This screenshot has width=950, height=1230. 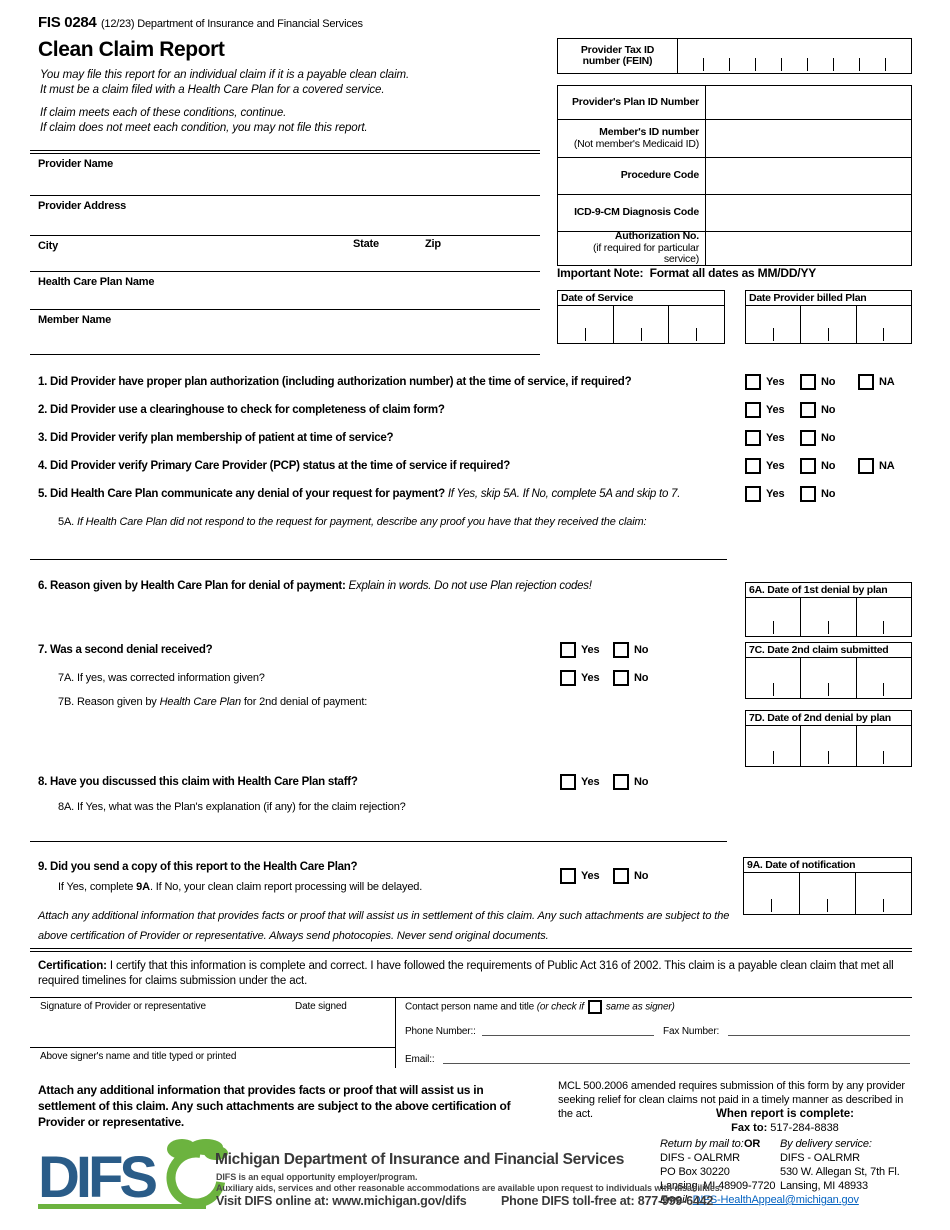 What do you see at coordinates (828, 650) in the screenshot?
I see `date-second-claim-label: 7C. Date 2nd claim submitted` at bounding box center [828, 650].